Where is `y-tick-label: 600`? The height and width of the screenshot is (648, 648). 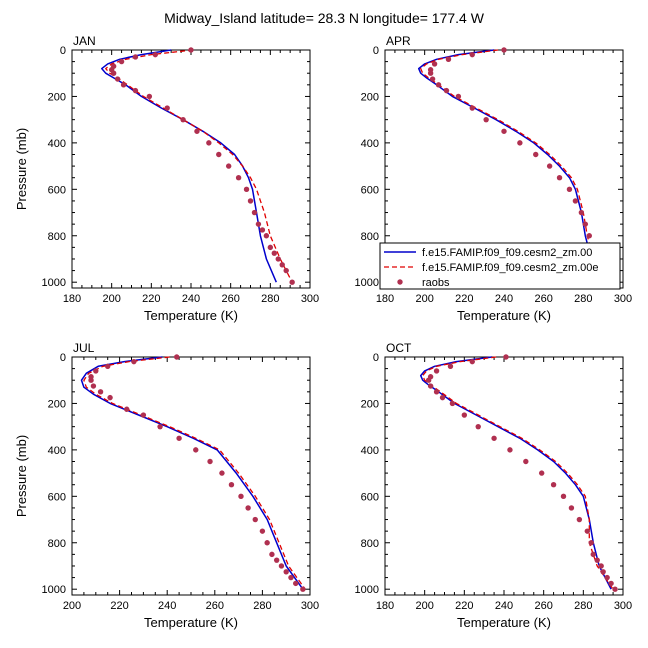
y-tick-label: 600 is located at coordinates (57, 190).